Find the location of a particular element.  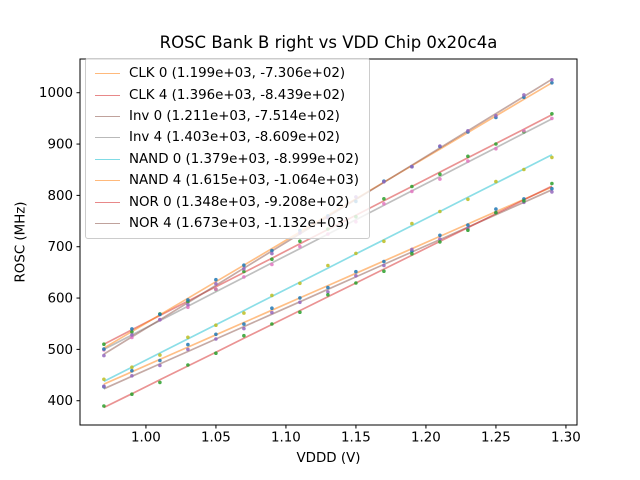

legend-label: NOR 4 (1.673e+03, -1.132e+03) is located at coordinates (239, 223).